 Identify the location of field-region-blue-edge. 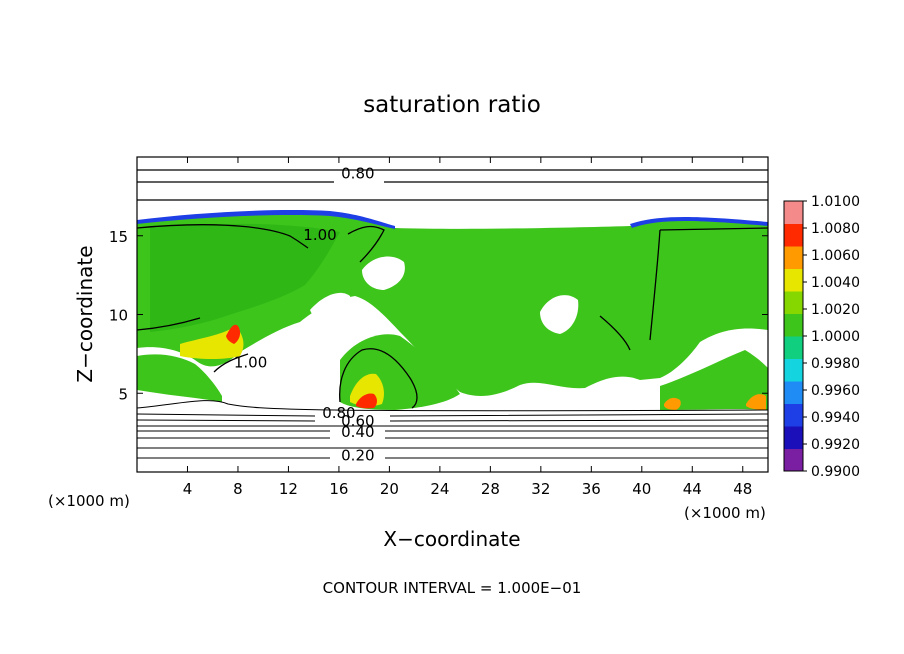
(266, 219).